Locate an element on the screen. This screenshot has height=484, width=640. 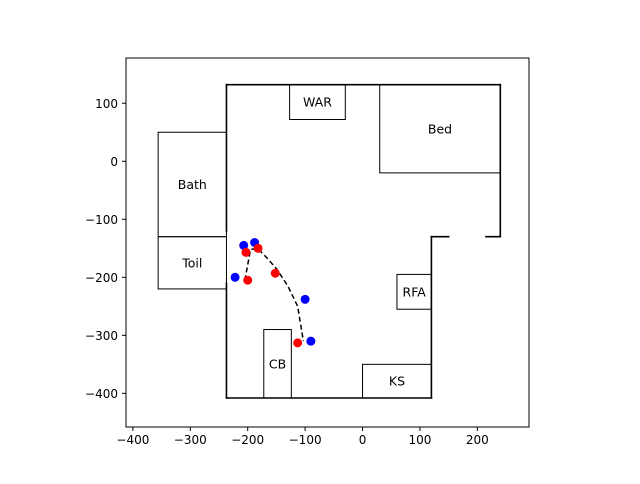
x-tick-label: 200 is located at coordinates (477, 440).